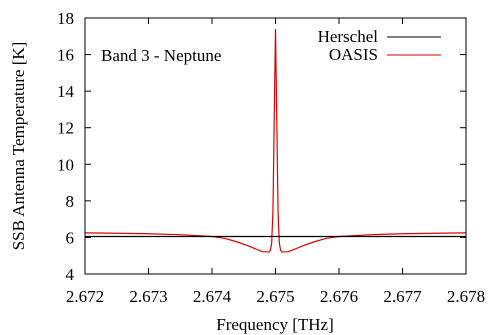 The width and height of the screenshot is (493, 335). Describe the element at coordinates (161, 55) in the screenshot. I see `chart-annotation: Band 3 - Neptune` at that location.